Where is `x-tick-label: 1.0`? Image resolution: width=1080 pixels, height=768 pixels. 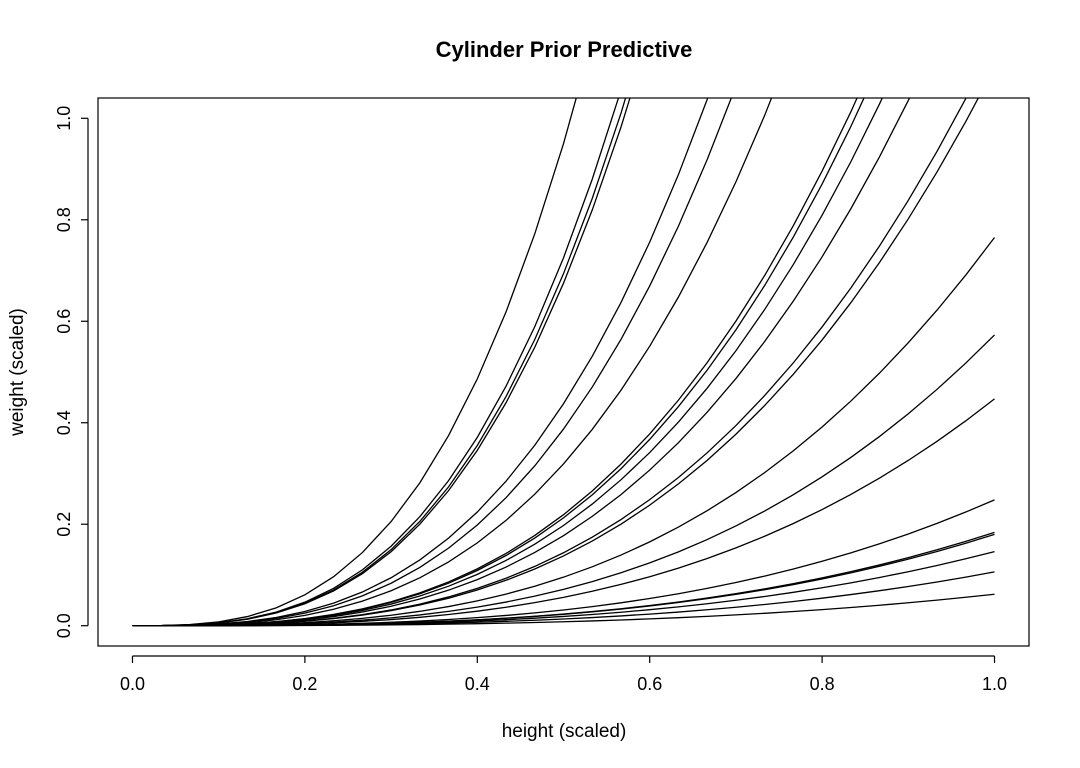
x-tick-label: 1.0 is located at coordinates (994, 684).